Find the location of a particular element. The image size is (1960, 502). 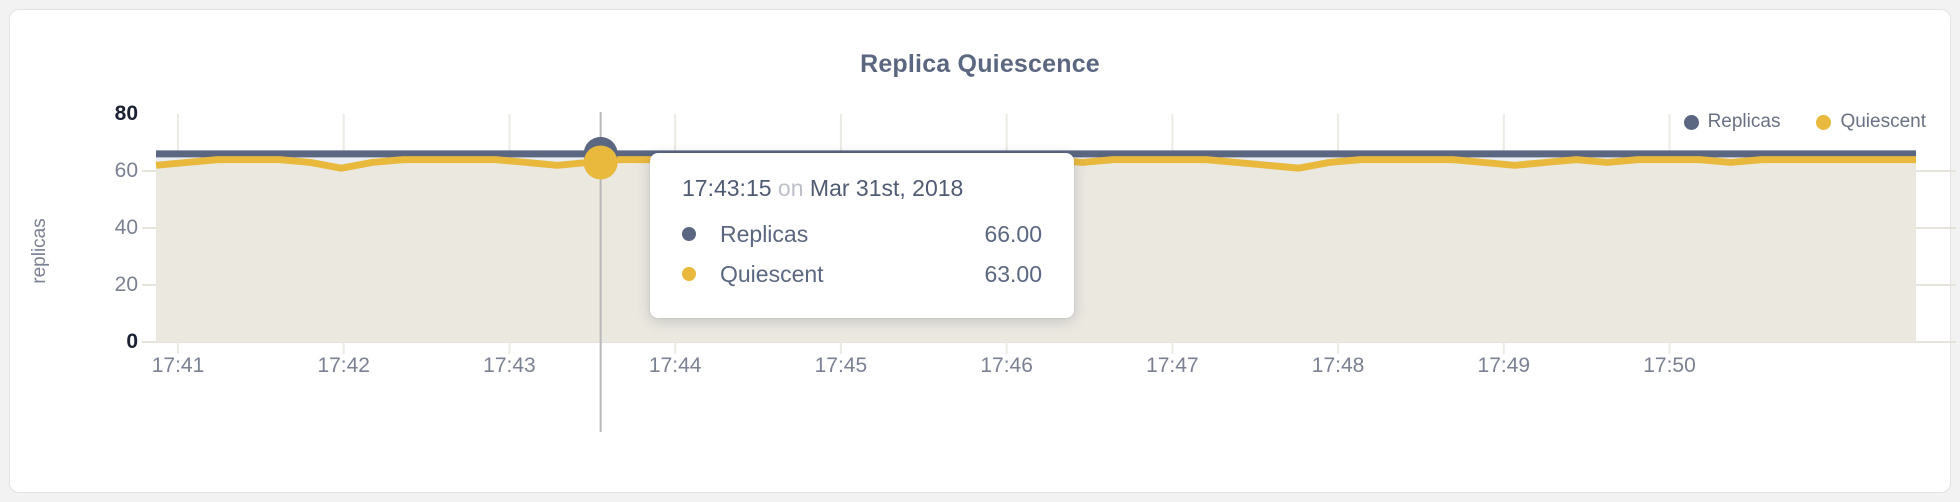

legend-item-replicas: Replicas is located at coordinates (1732, 122).